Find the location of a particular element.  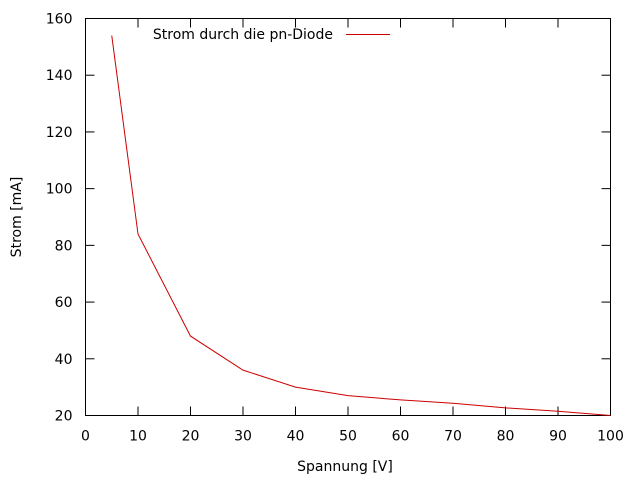

x-tick-label: 90 is located at coordinates (558, 437).